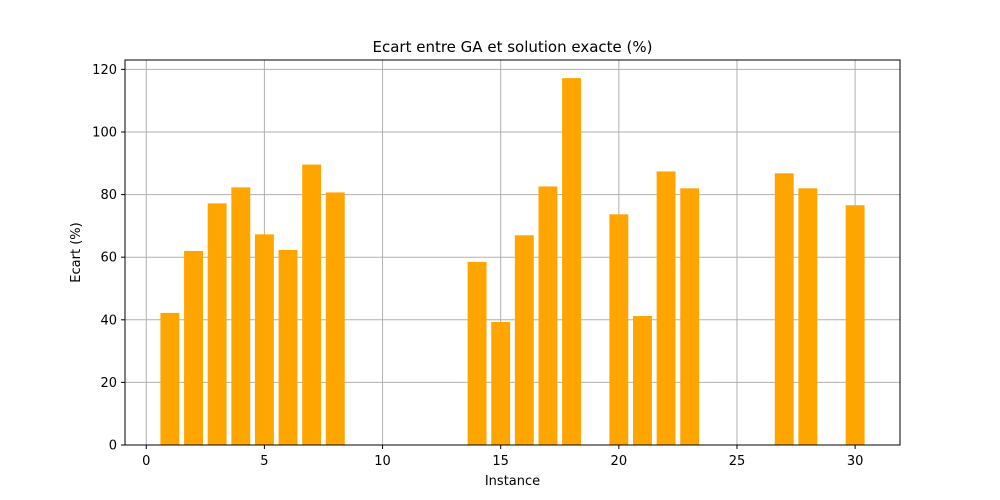 Image resolution: width=1000 pixels, height=500 pixels. Describe the element at coordinates (619, 461) in the screenshot. I see `x-tick-label: 20` at that location.